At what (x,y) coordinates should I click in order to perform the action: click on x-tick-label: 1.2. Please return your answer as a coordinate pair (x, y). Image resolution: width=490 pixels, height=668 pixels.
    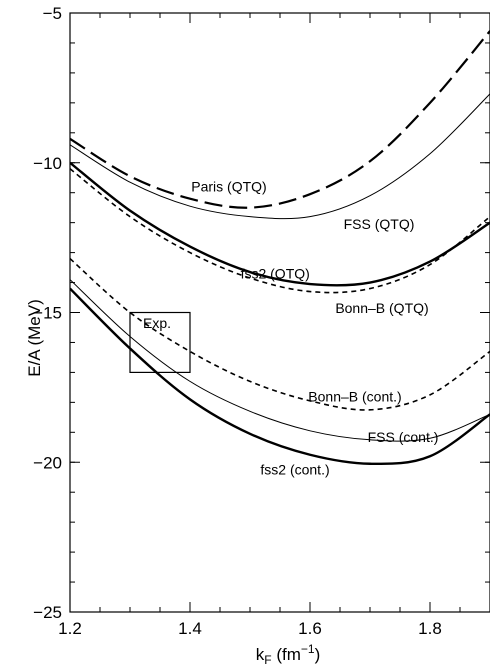
    Looking at the image, I should click on (70, 628).